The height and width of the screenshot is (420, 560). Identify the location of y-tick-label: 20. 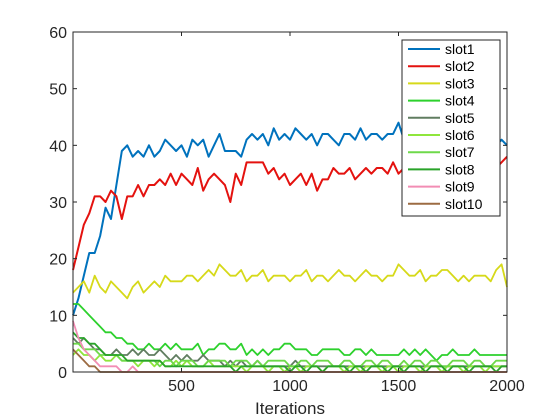
(58, 260).